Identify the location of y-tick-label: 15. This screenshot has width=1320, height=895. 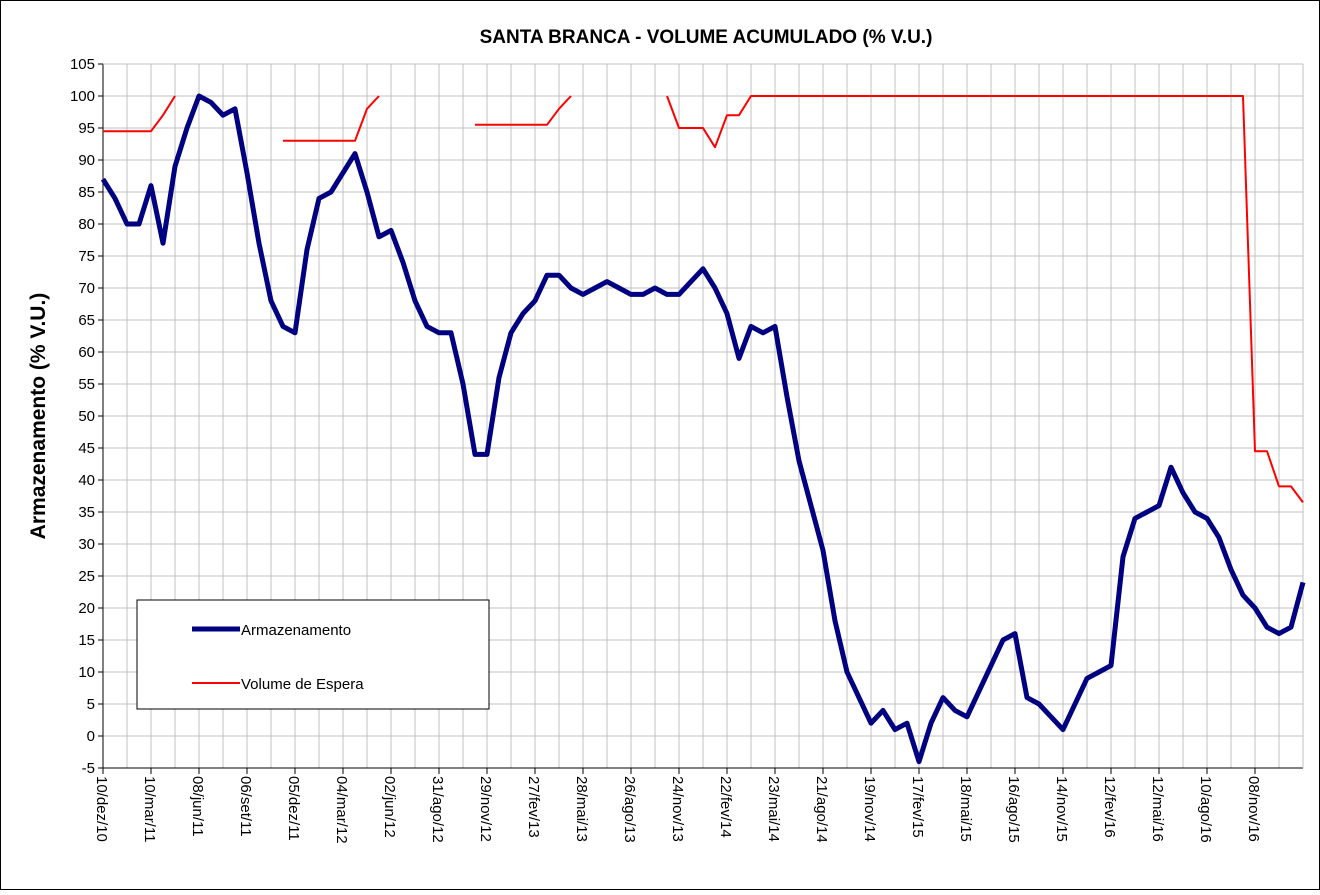
(86, 640).